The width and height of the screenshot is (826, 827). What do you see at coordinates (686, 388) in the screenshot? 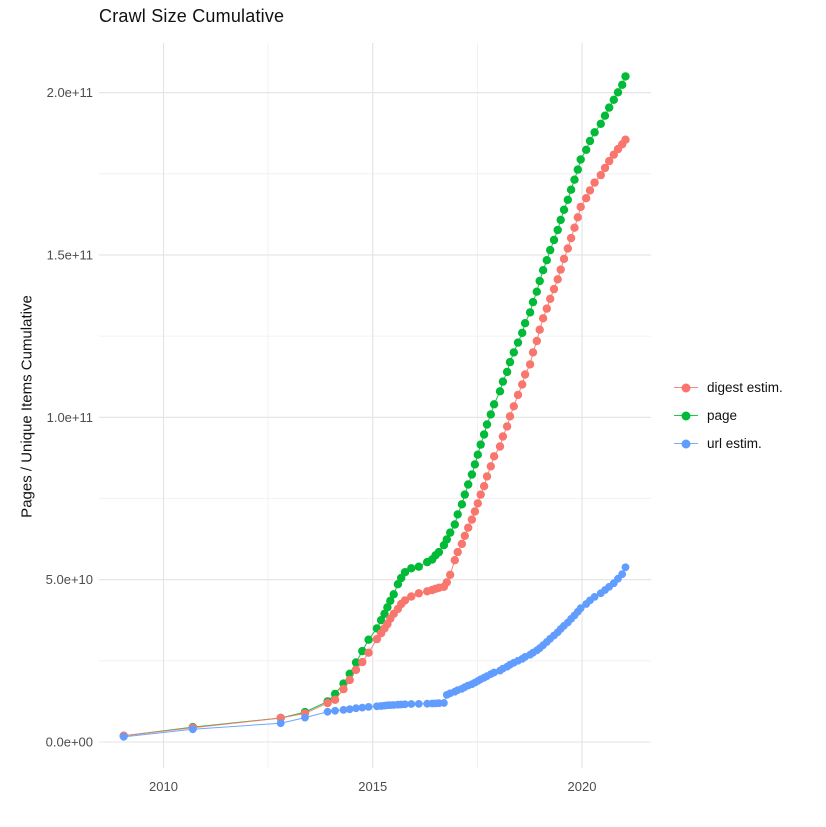
I see `legend-key-digest-icon` at bounding box center [686, 388].